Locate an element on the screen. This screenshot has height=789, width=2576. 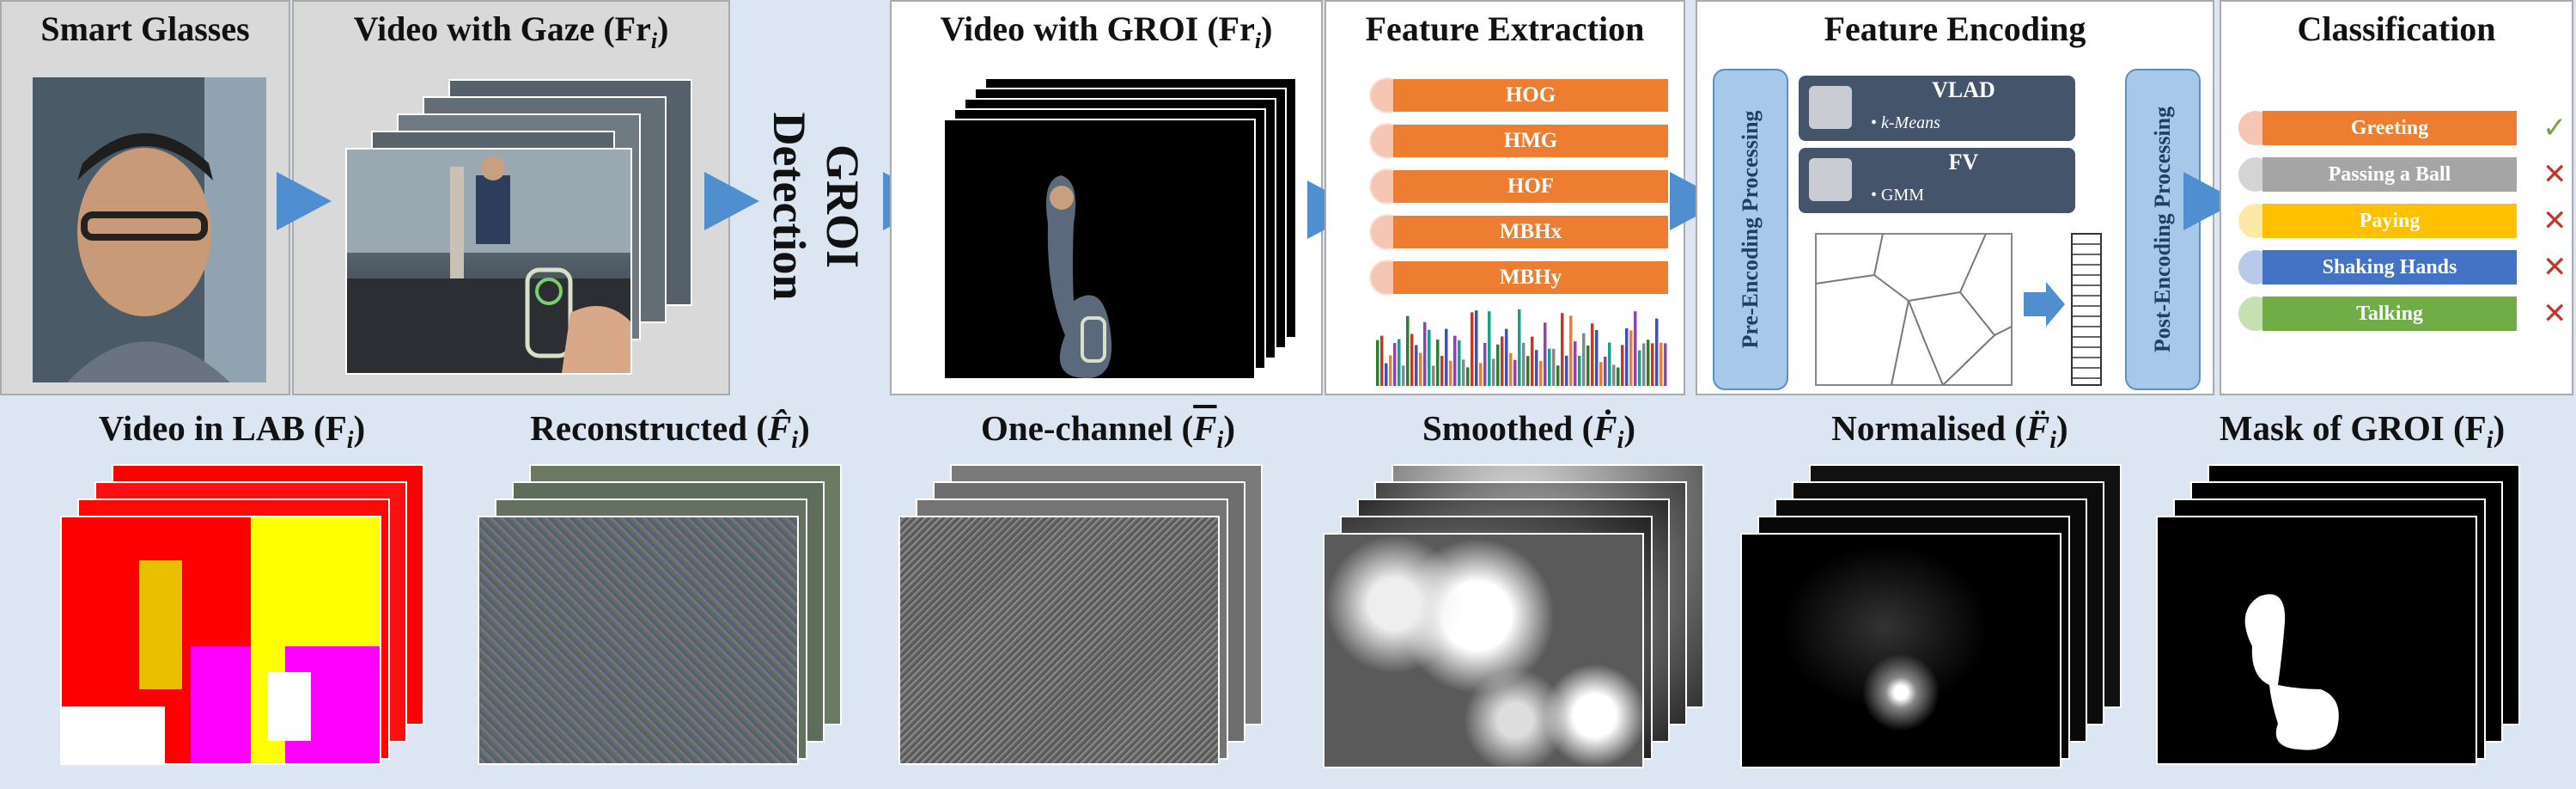
video-gaze-frame-stack is located at coordinates (518, 229).